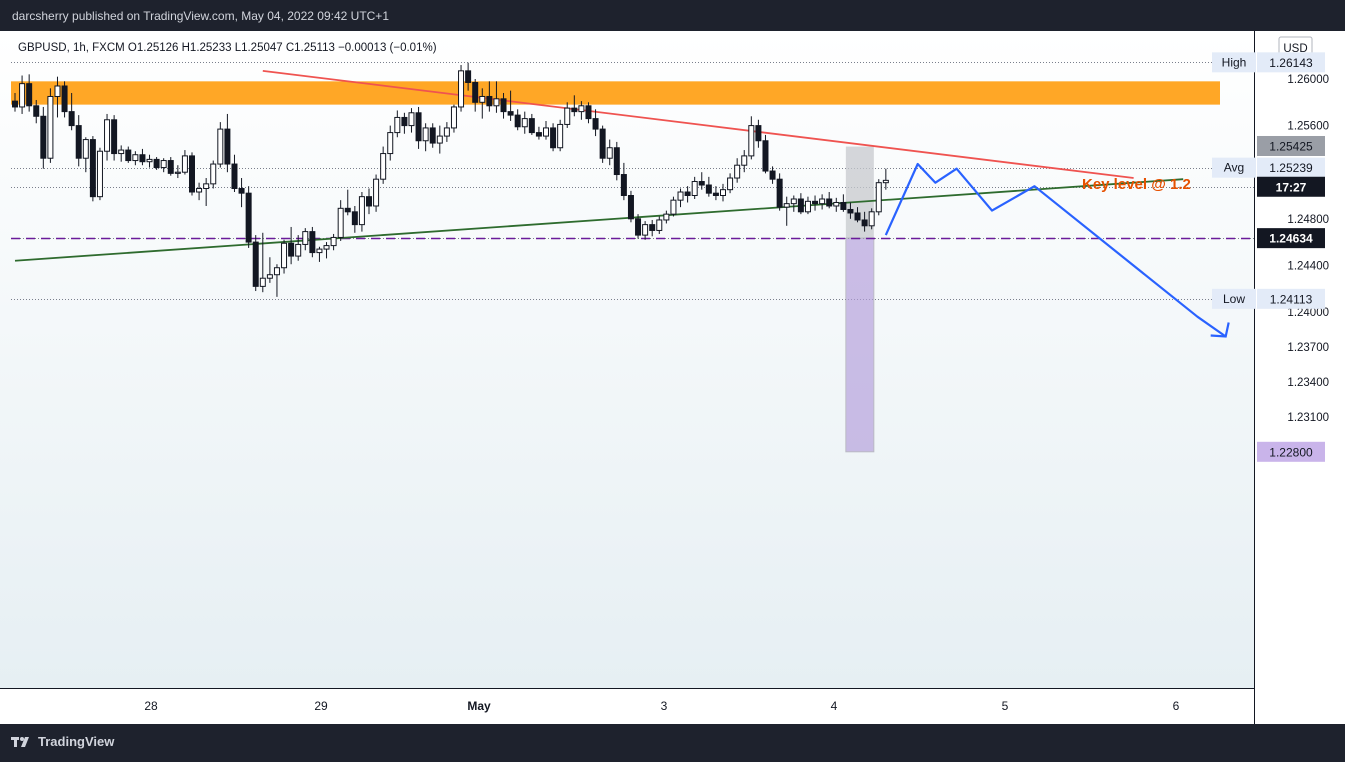  What do you see at coordinates (1055, 250) in the screenshot?
I see `projection-path` at bounding box center [1055, 250].